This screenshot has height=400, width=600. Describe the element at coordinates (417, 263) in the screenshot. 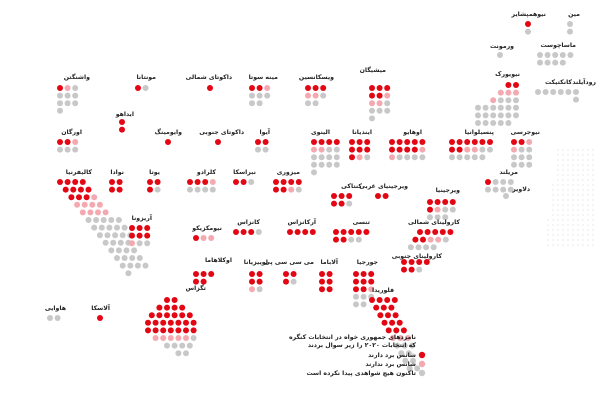

I see `state-group: کارولینای جنوبی` at that location.